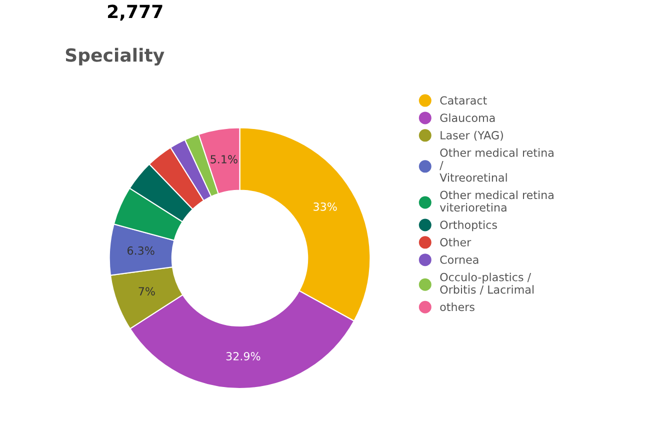 The image size is (666, 436). I want to click on data-label: 5.1%, so click(224, 159).